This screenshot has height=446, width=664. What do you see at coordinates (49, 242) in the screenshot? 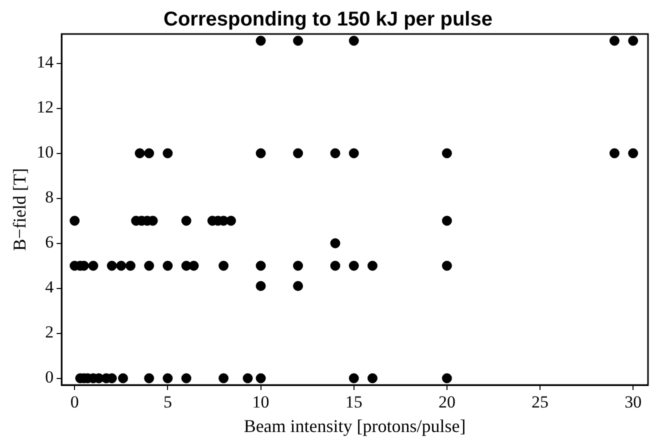
I see `y-tick-label: 6` at bounding box center [49, 242].